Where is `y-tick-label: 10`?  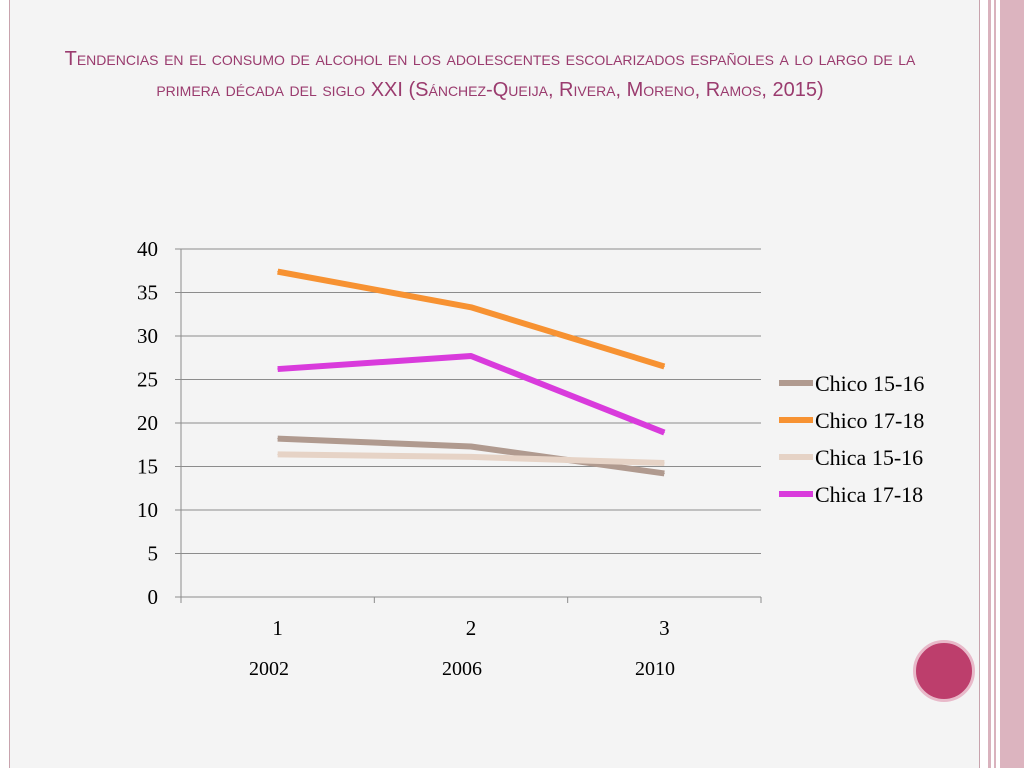
y-tick-label: 10 is located at coordinates (147, 510).